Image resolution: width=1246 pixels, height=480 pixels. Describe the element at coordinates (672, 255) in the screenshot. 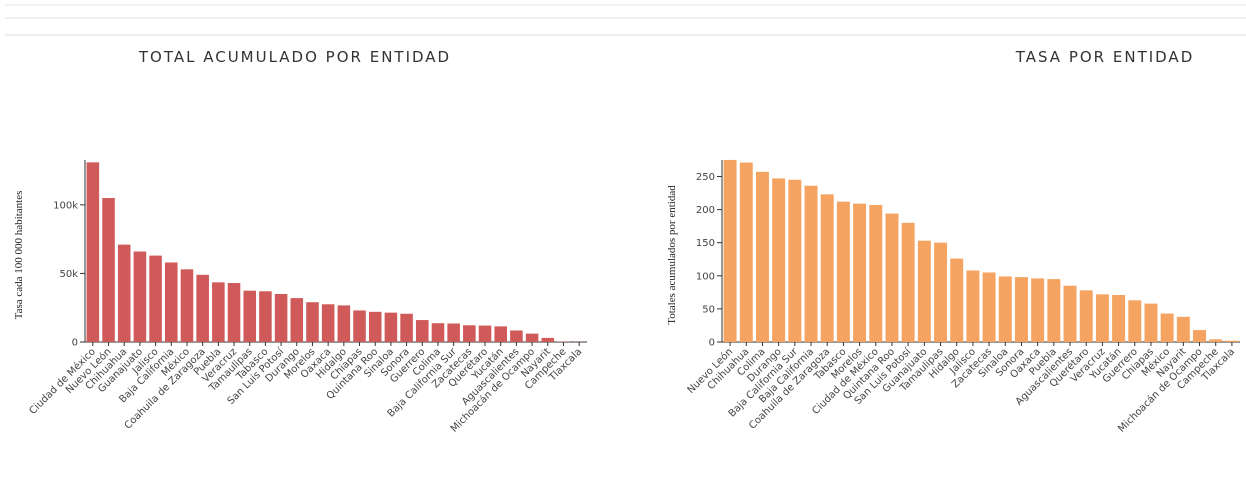

I see `y-axis-title: Totales acumulados por entidad` at that location.